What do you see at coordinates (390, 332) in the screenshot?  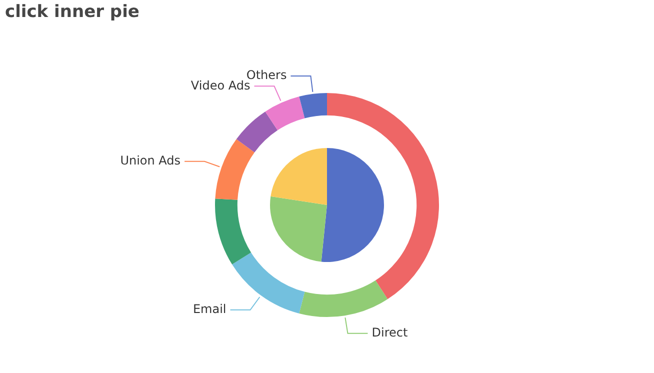 I see `slice-label: Direct` at bounding box center [390, 332].